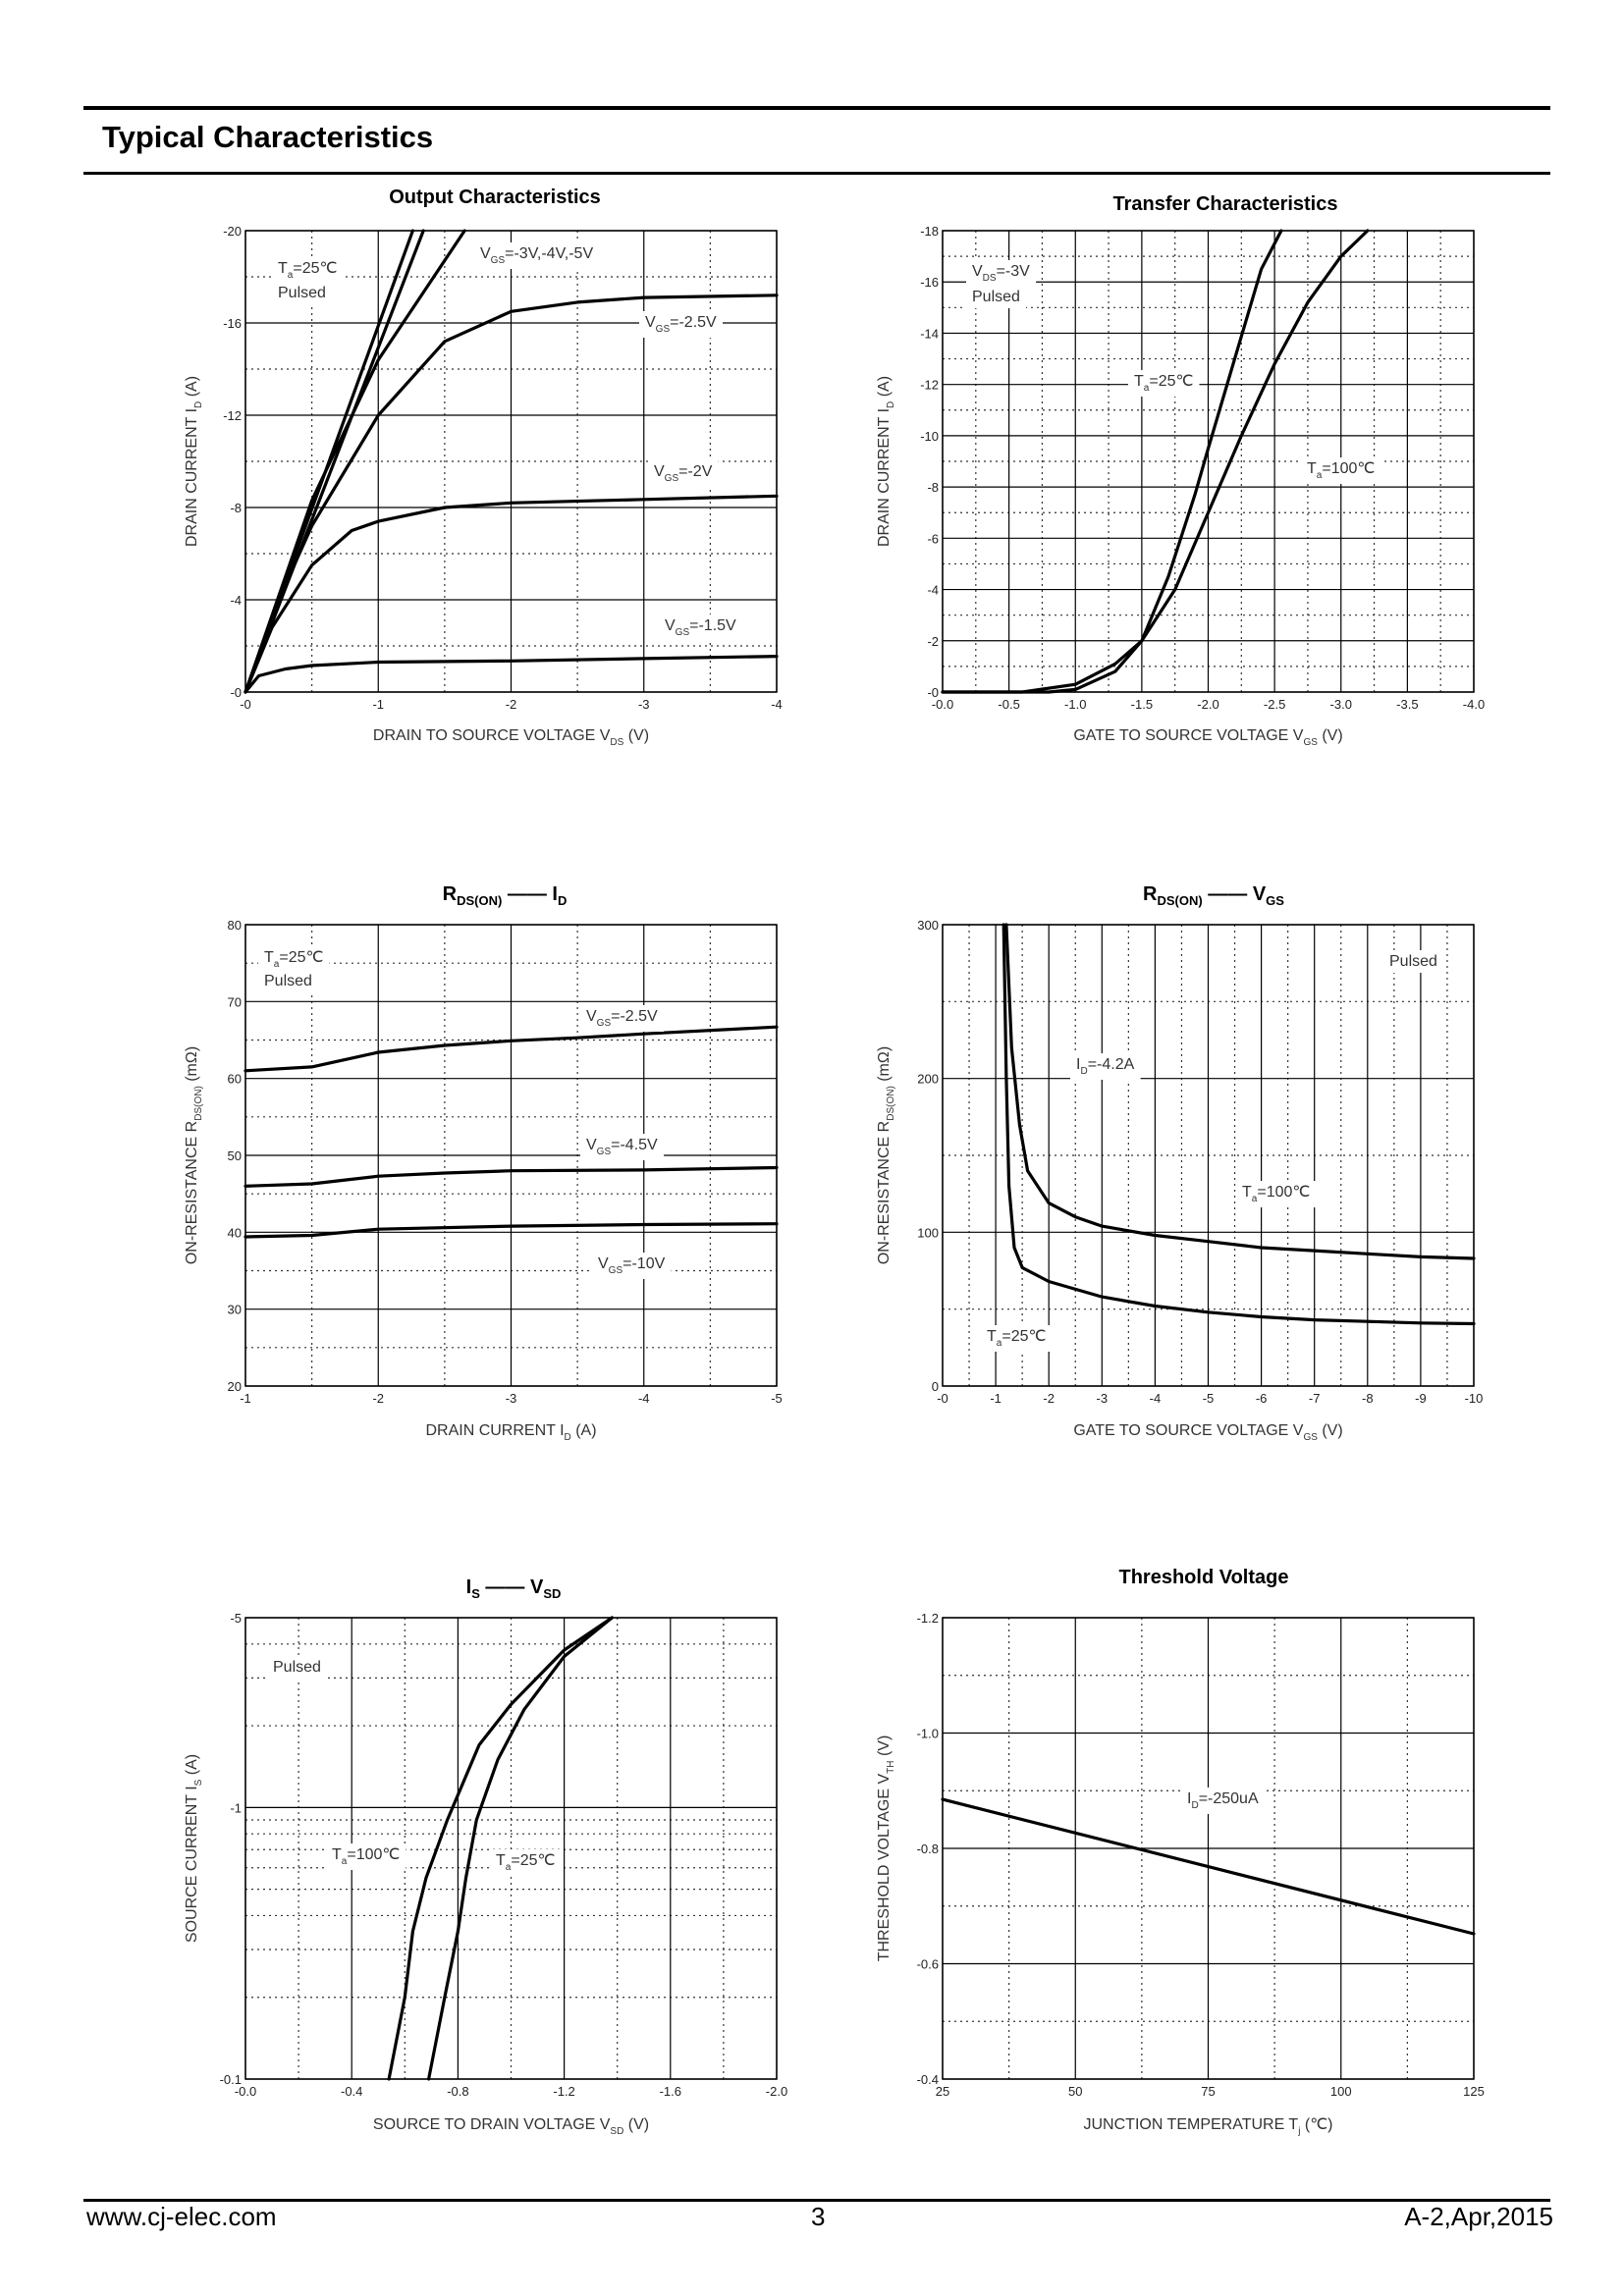  Describe the element at coordinates (235, 925) in the screenshot. I see `y-tick-label: 80` at that location.